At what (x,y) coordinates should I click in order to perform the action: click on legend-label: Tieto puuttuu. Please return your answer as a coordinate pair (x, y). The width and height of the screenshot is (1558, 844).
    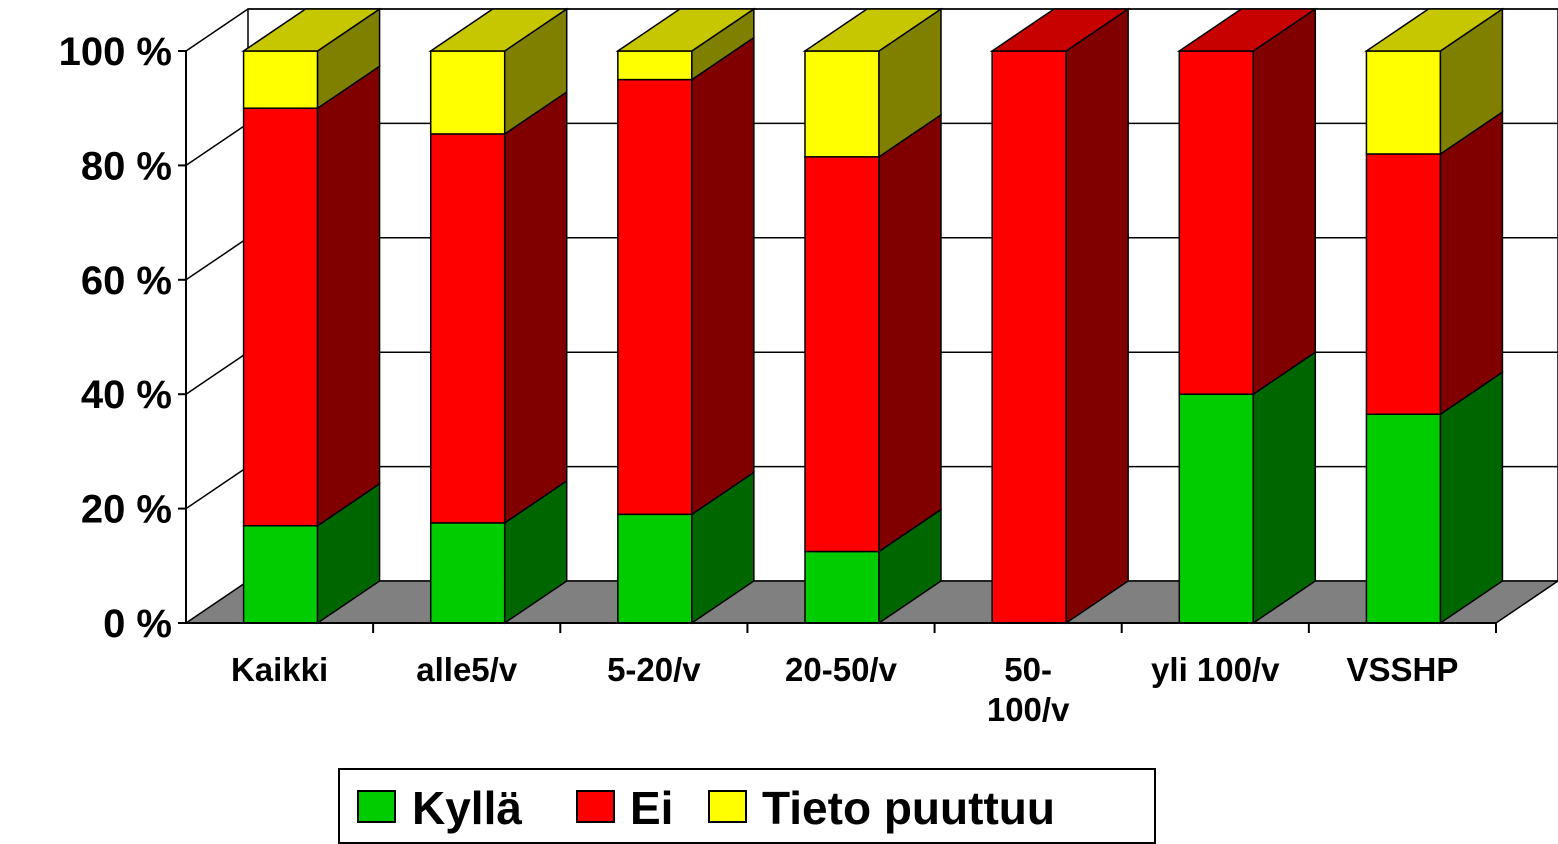
    Looking at the image, I should click on (908, 808).